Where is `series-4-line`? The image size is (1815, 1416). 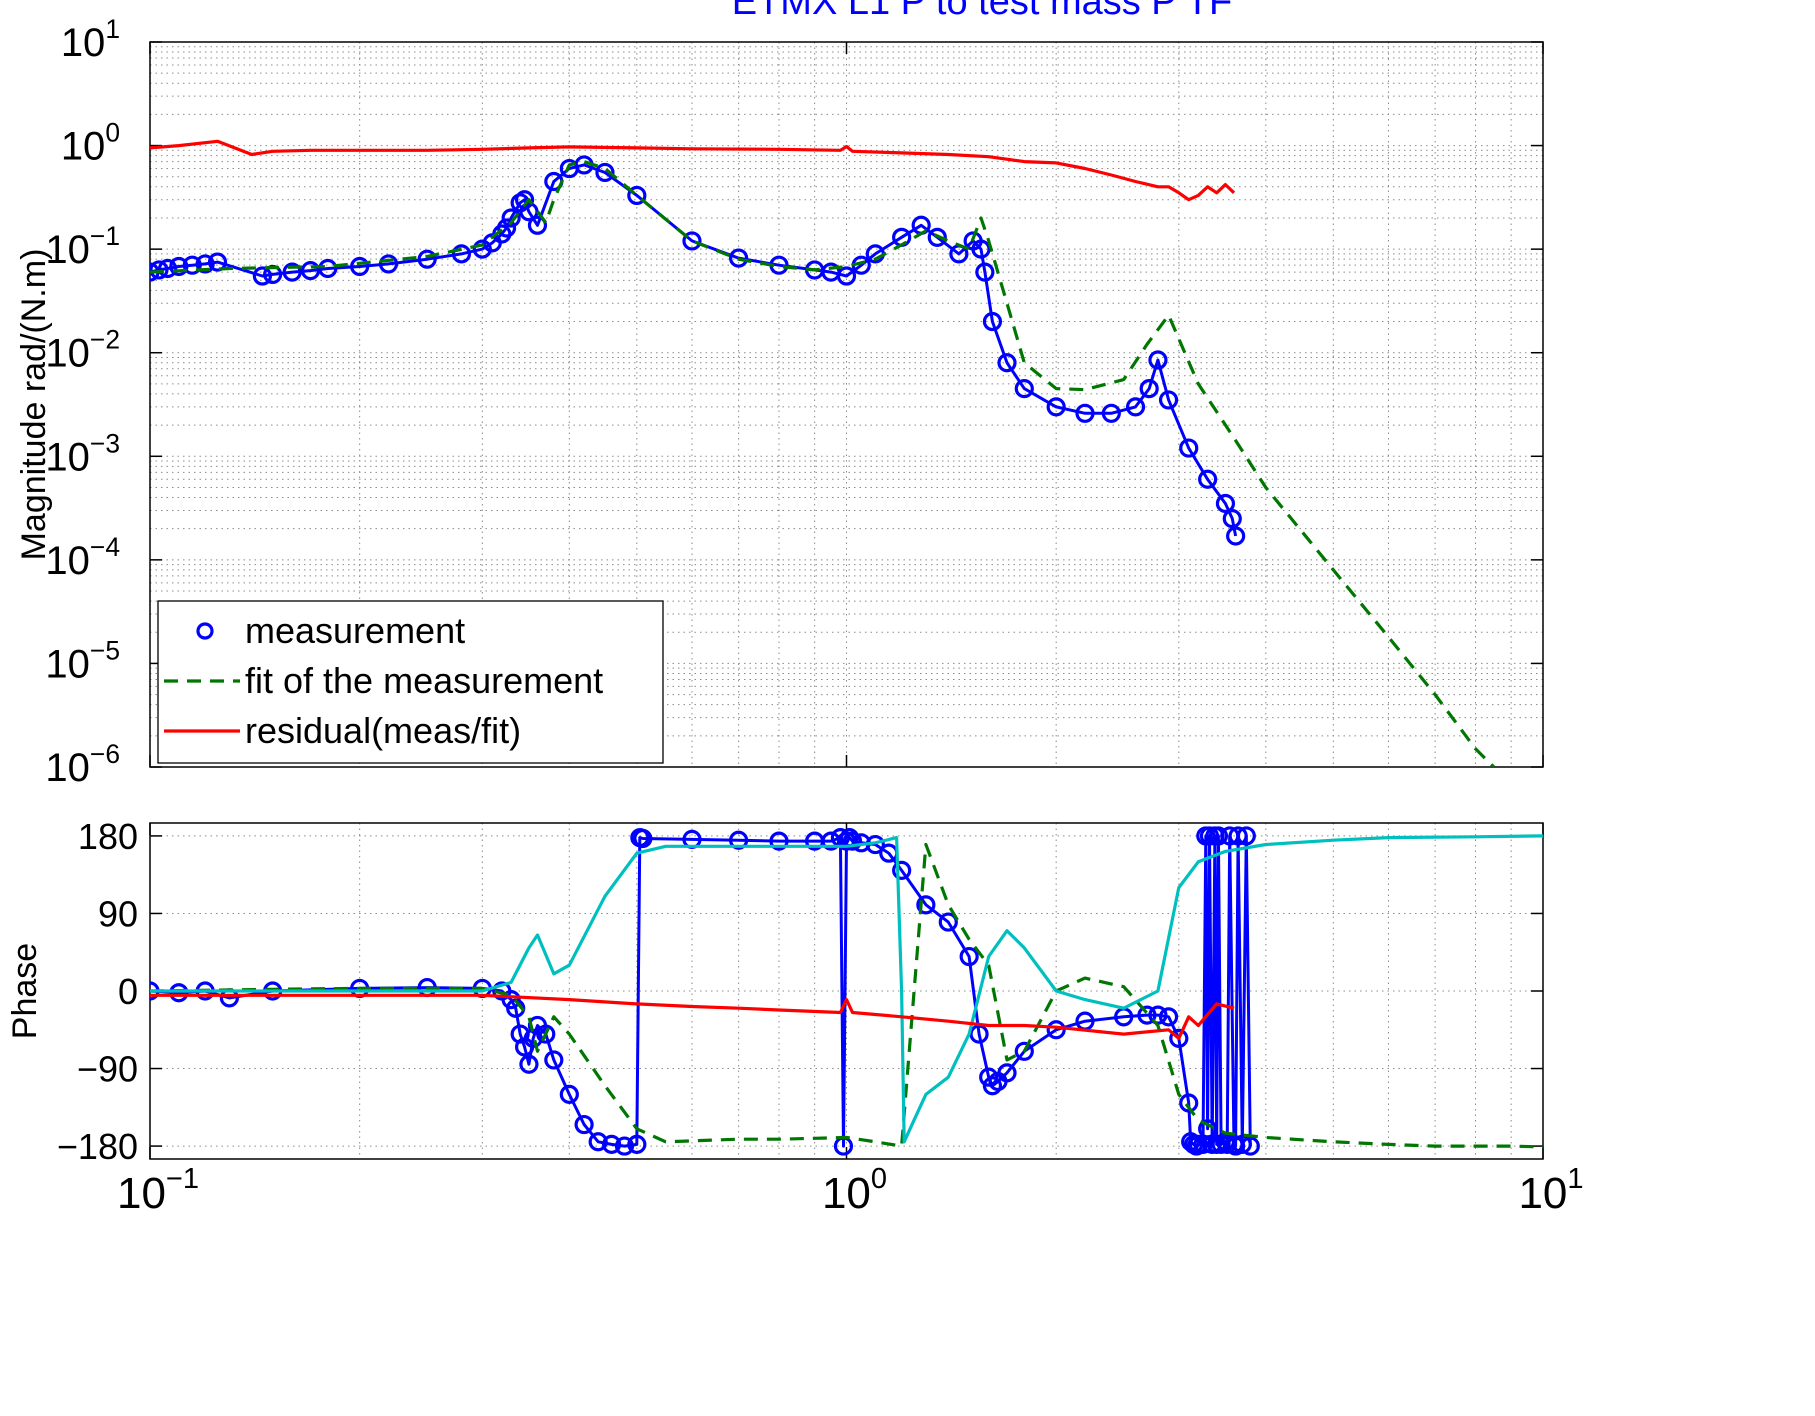 series-4-line is located at coordinates (692, 1017).